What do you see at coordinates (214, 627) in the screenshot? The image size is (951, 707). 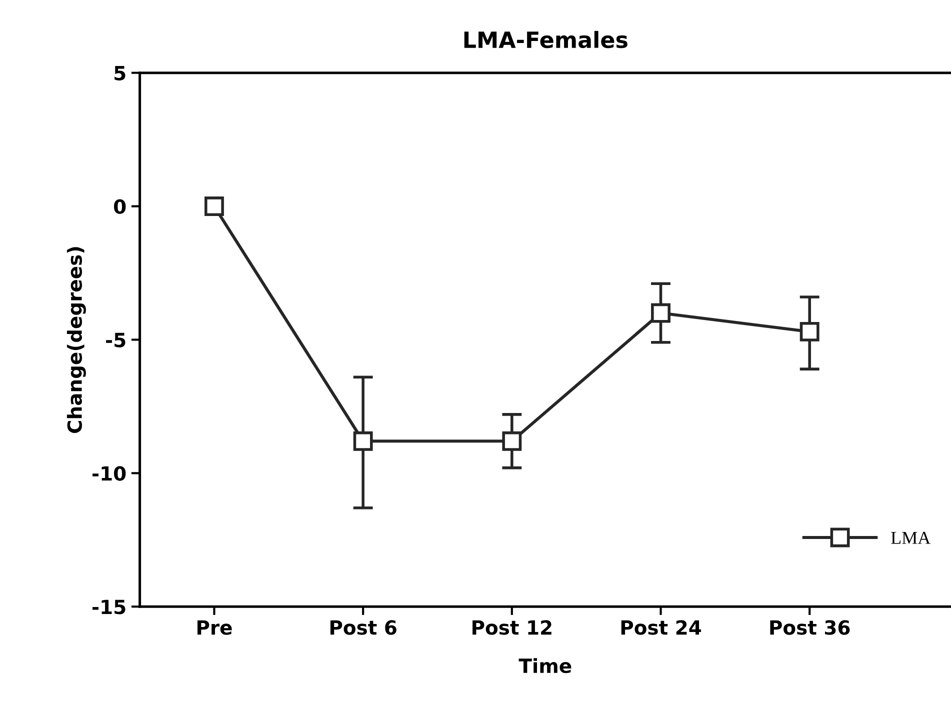 I see `x-tick-label: Pre` at bounding box center [214, 627].